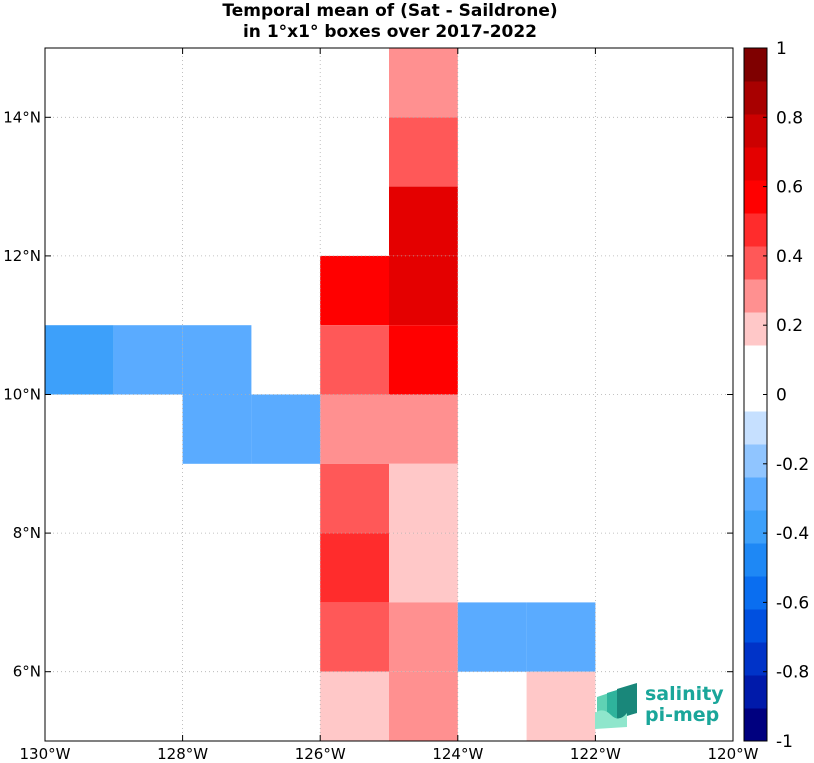 The width and height of the screenshot is (814, 763). I want to click on colorbar-tick-label: -0.8, so click(792, 673).